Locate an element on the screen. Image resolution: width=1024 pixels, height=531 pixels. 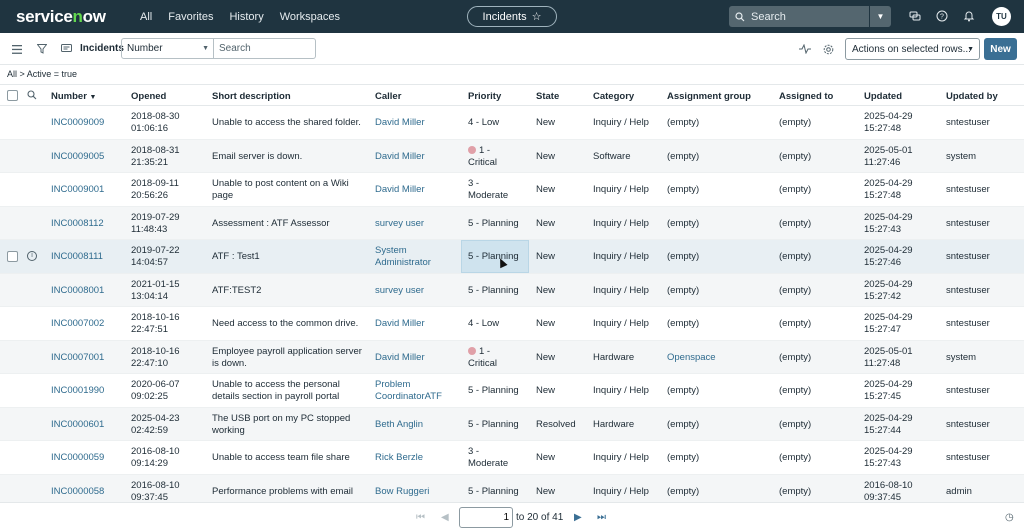
cell-caller-text: survey user is located at coordinates (400, 223).